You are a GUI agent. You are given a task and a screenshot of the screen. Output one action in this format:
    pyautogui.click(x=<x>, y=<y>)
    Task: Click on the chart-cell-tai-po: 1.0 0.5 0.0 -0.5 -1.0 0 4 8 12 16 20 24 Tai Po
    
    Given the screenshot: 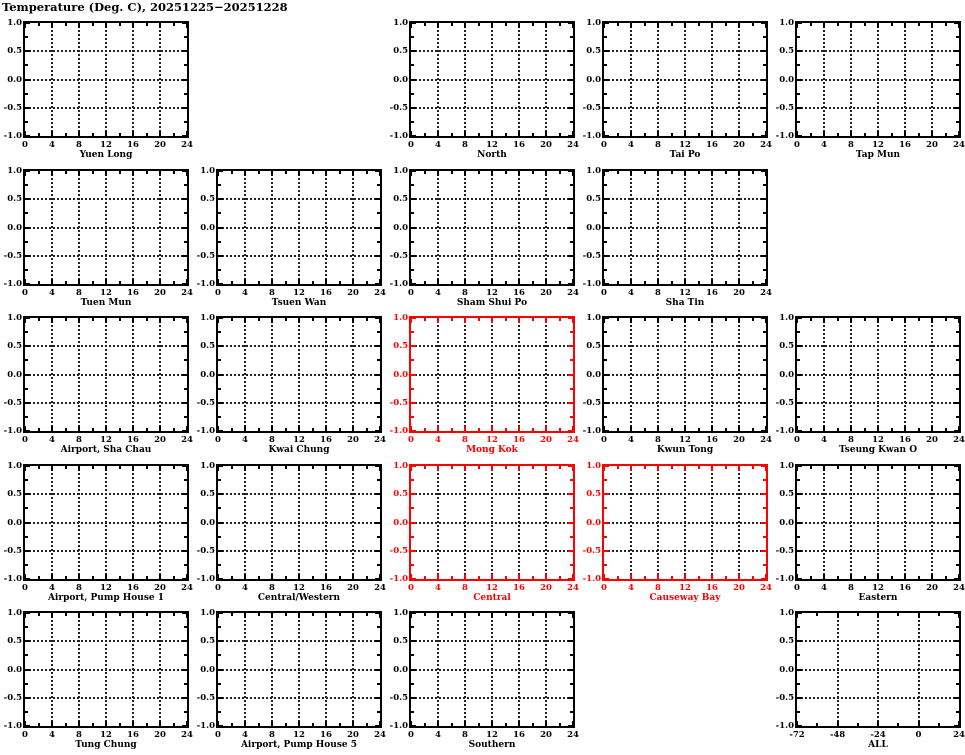 What is the action you would take?
    pyautogui.click(x=675, y=87)
    